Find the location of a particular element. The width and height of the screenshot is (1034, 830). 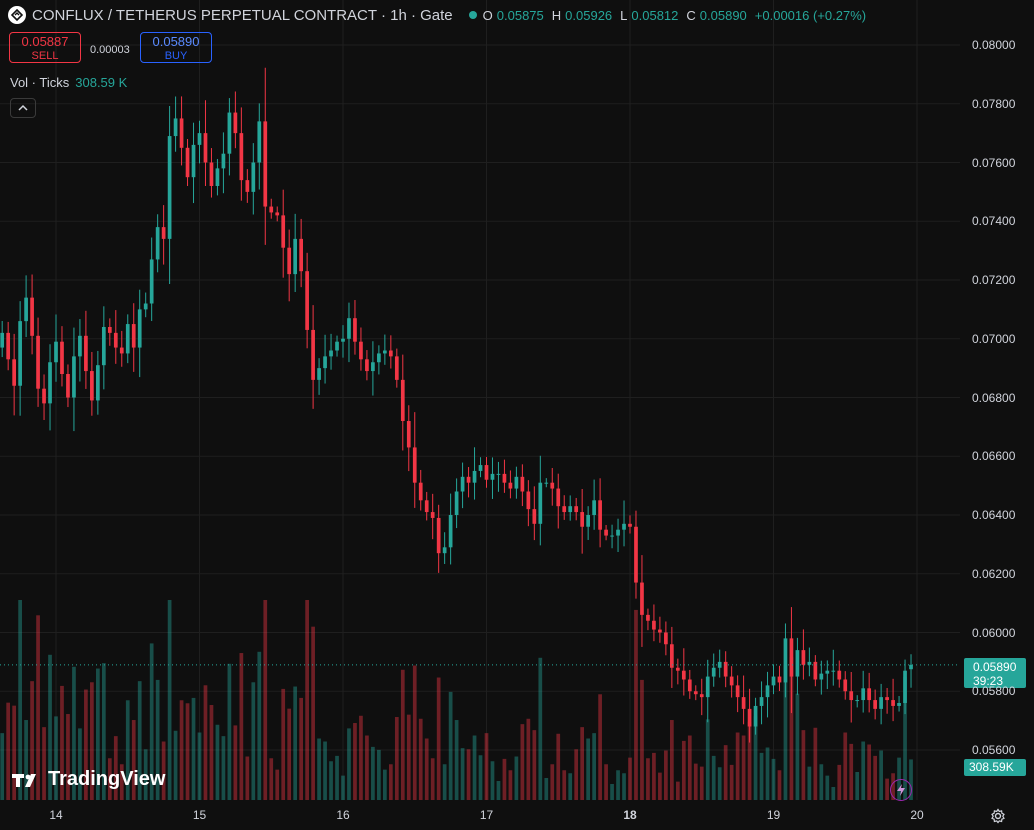

buy-button: 0.05890 BUY is located at coordinates (176, 47).